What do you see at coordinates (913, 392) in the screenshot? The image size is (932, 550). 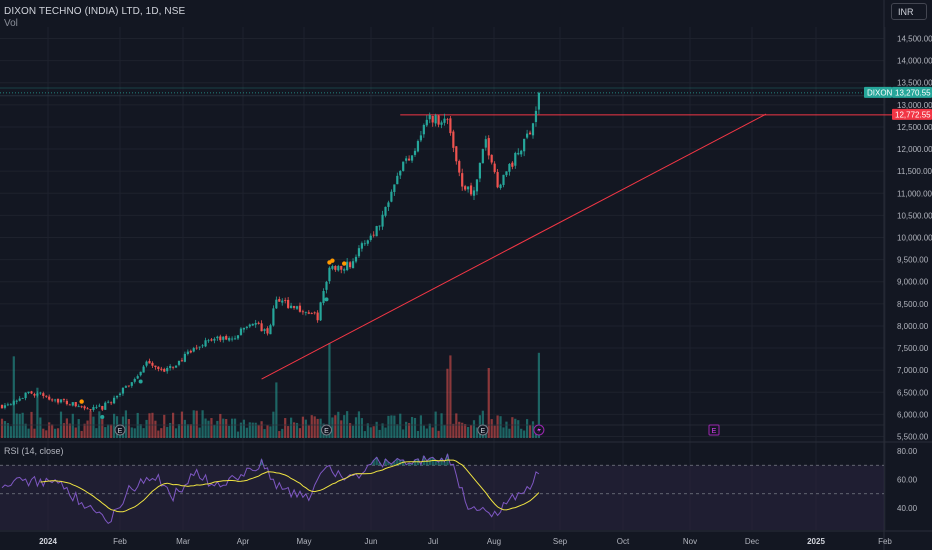 I see `price-axis-label: 6,500.00` at bounding box center [913, 392].